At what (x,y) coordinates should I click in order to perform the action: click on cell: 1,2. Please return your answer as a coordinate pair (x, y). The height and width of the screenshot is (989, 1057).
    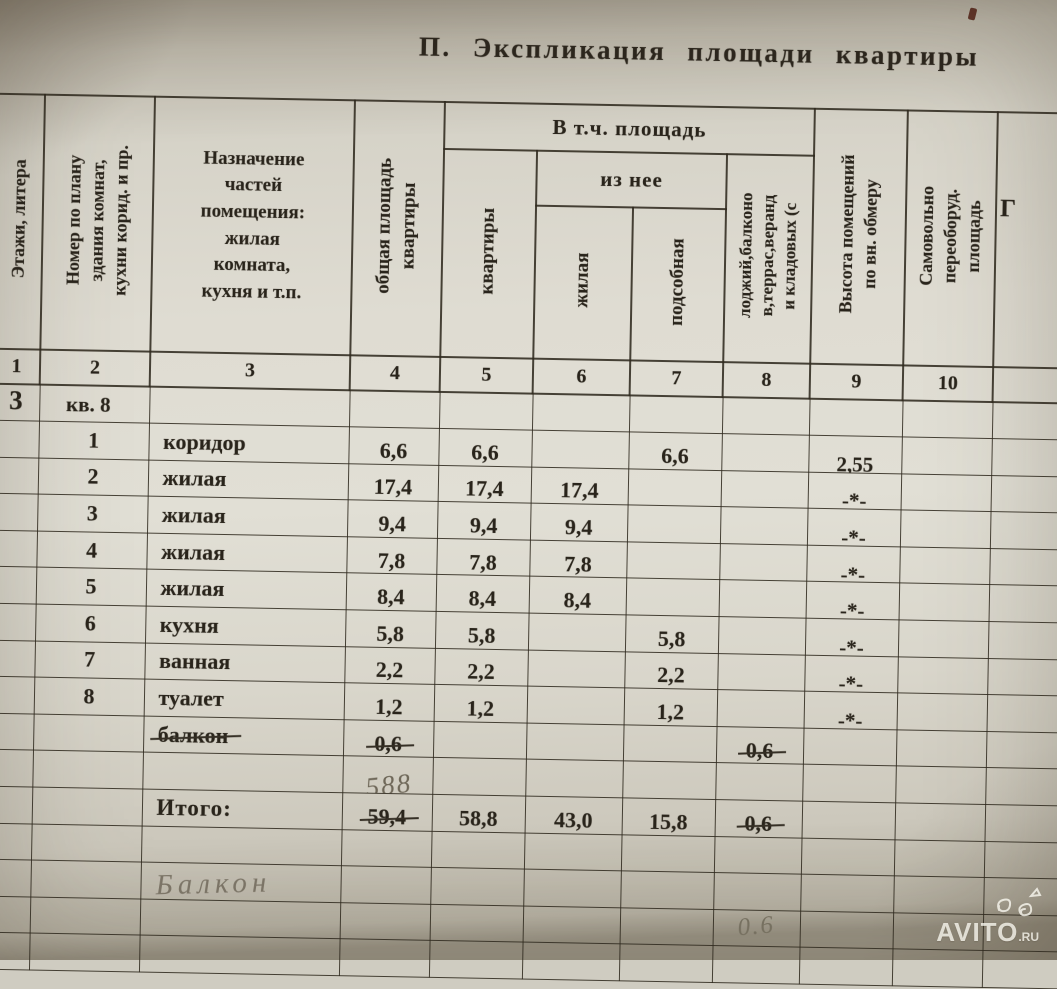
    Looking at the image, I should click on (480, 703).